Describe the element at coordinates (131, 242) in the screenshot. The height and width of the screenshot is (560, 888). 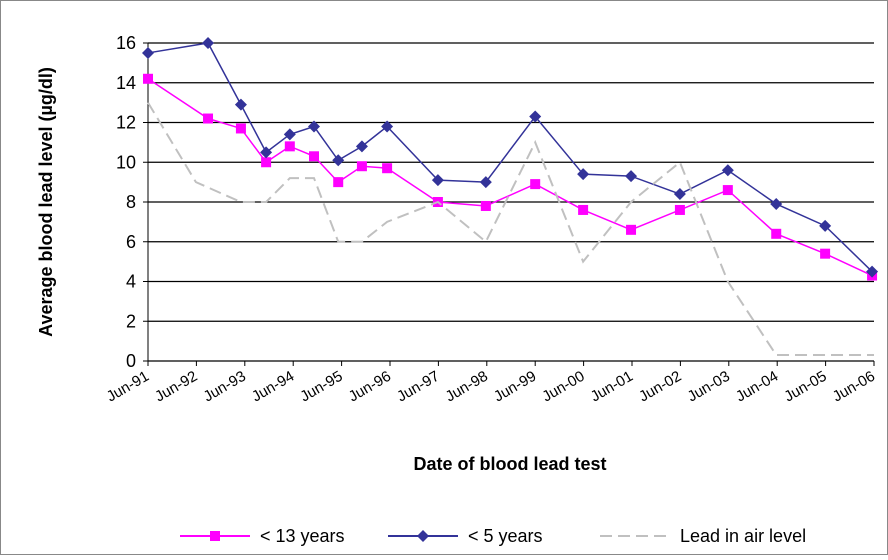
I see `y-tick-label: 6` at that location.